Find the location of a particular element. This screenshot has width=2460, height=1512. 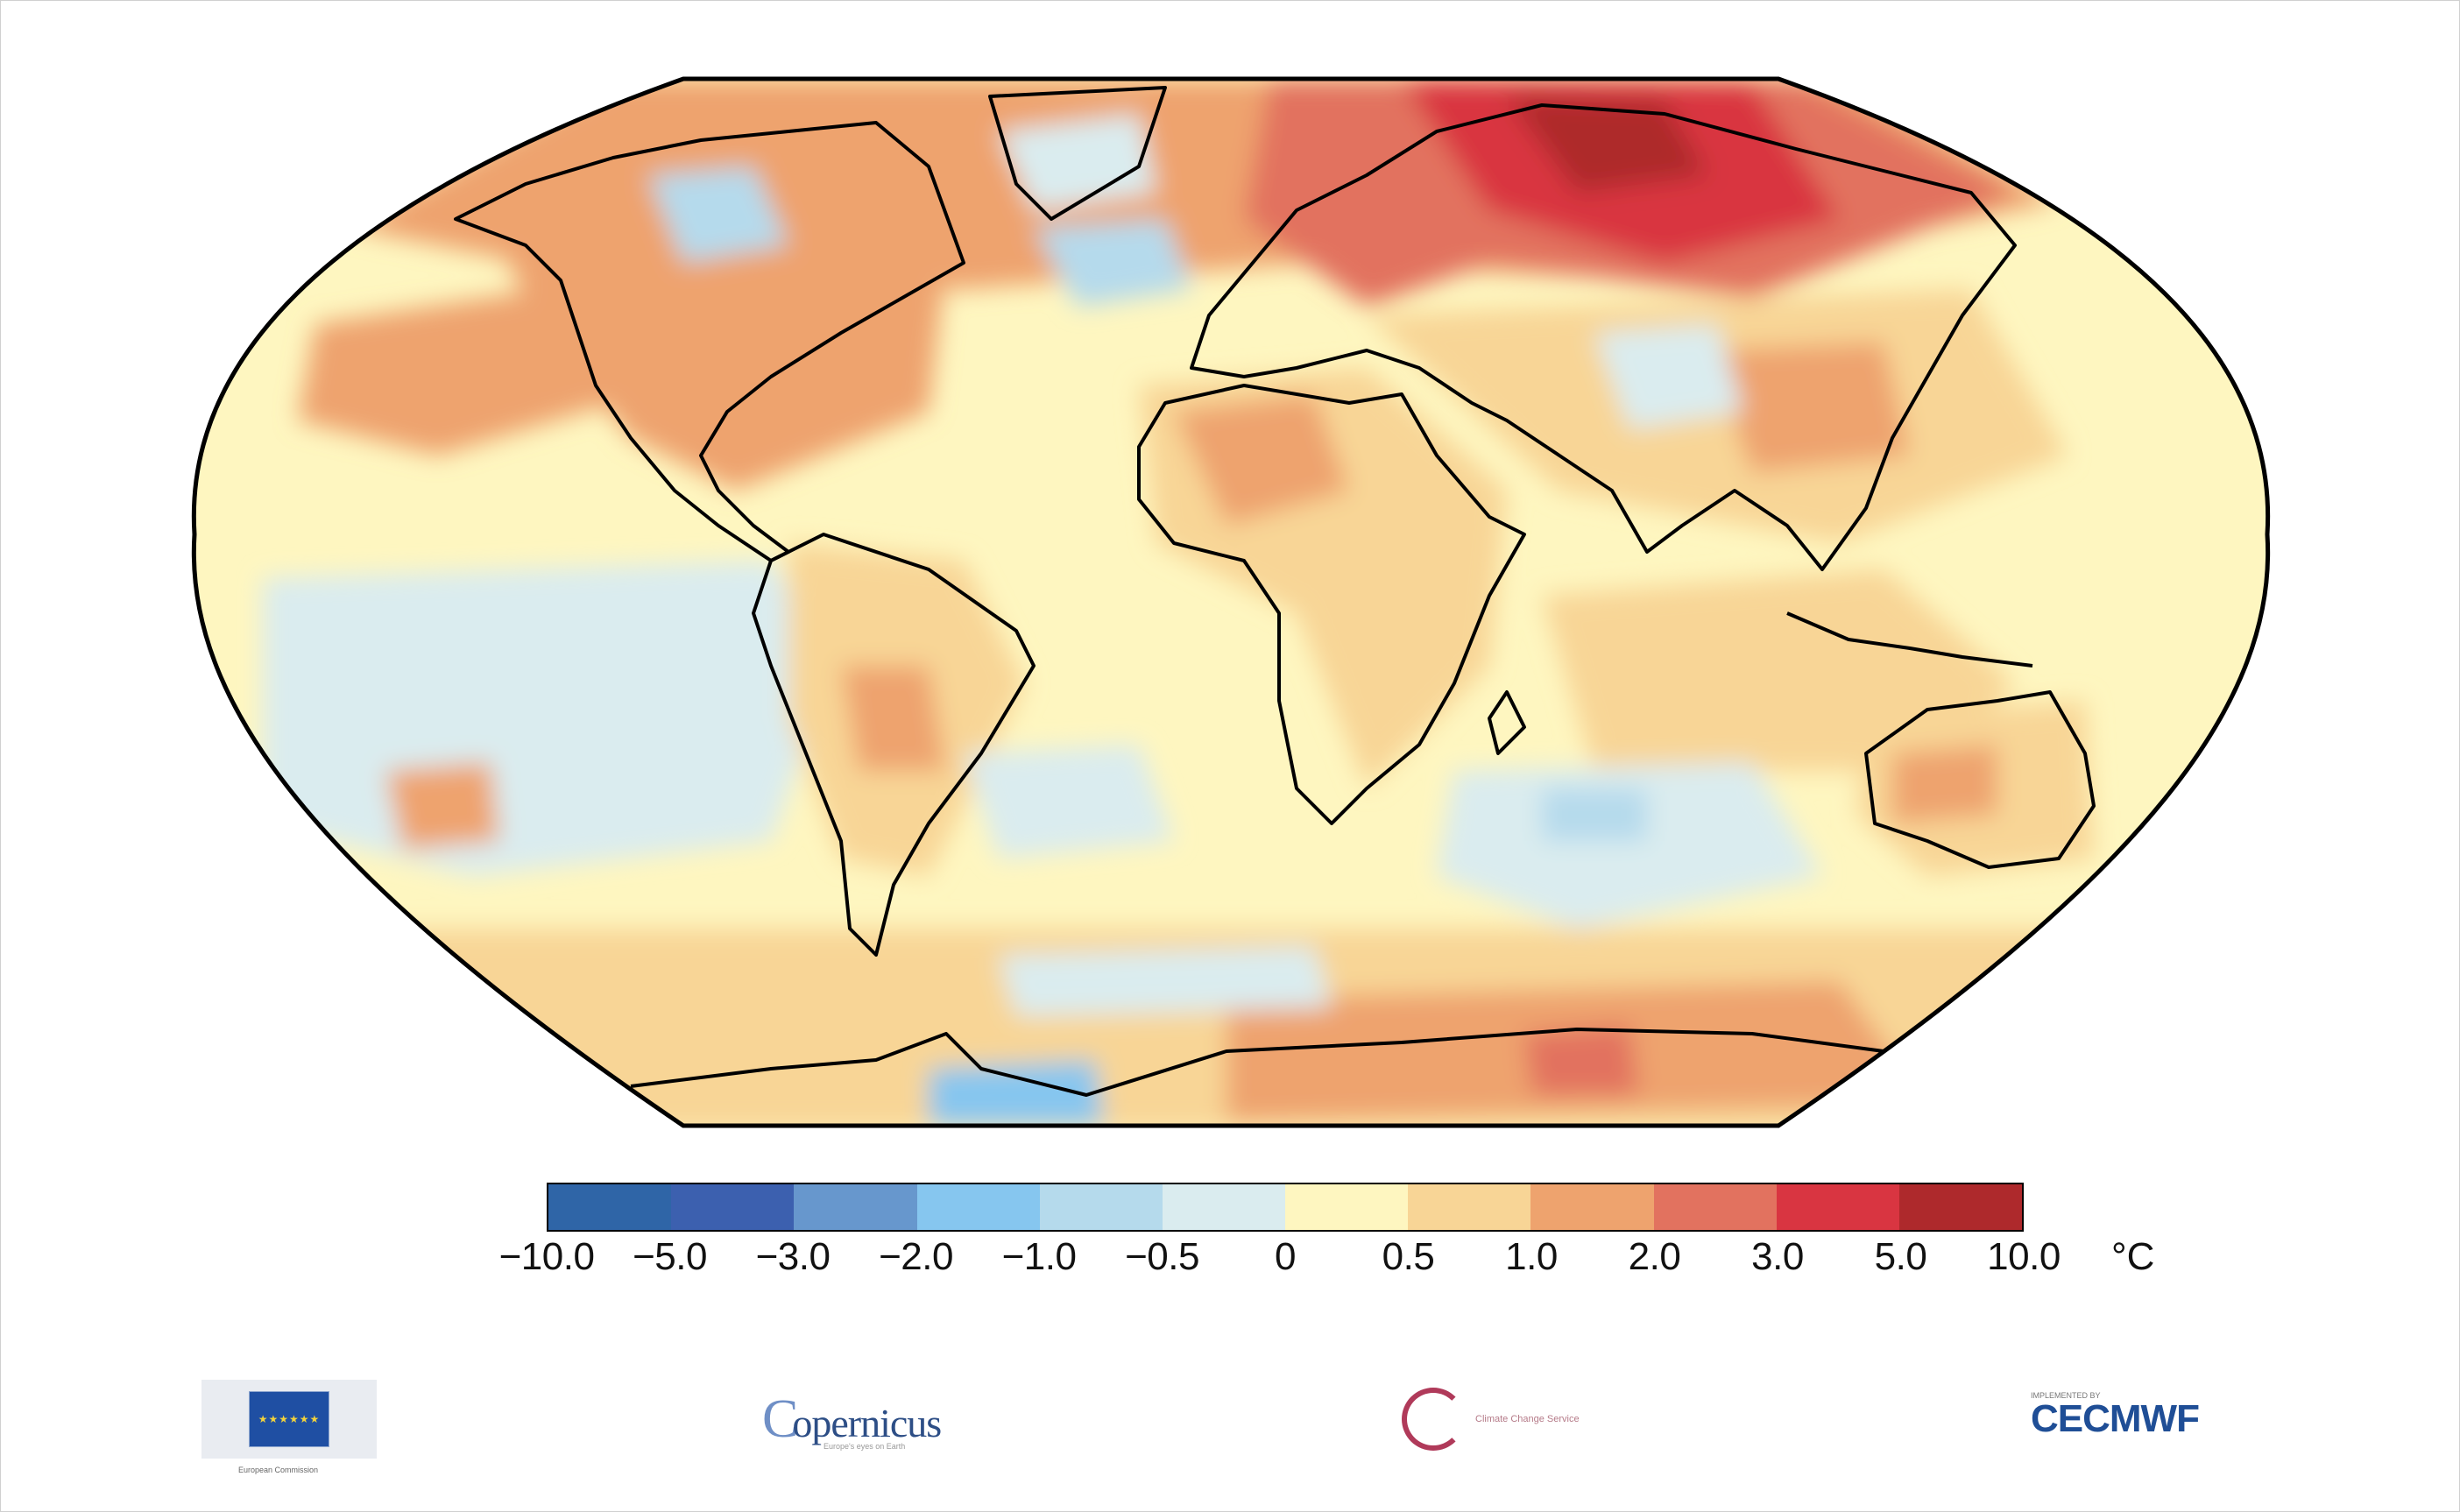

colorbar-tick-label: −2.0 is located at coordinates (916, 1256).